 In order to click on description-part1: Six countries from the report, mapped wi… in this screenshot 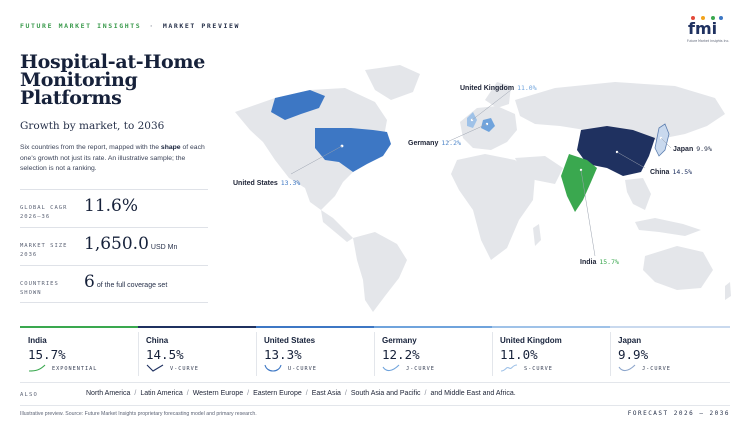, I will do `click(90, 147)`.